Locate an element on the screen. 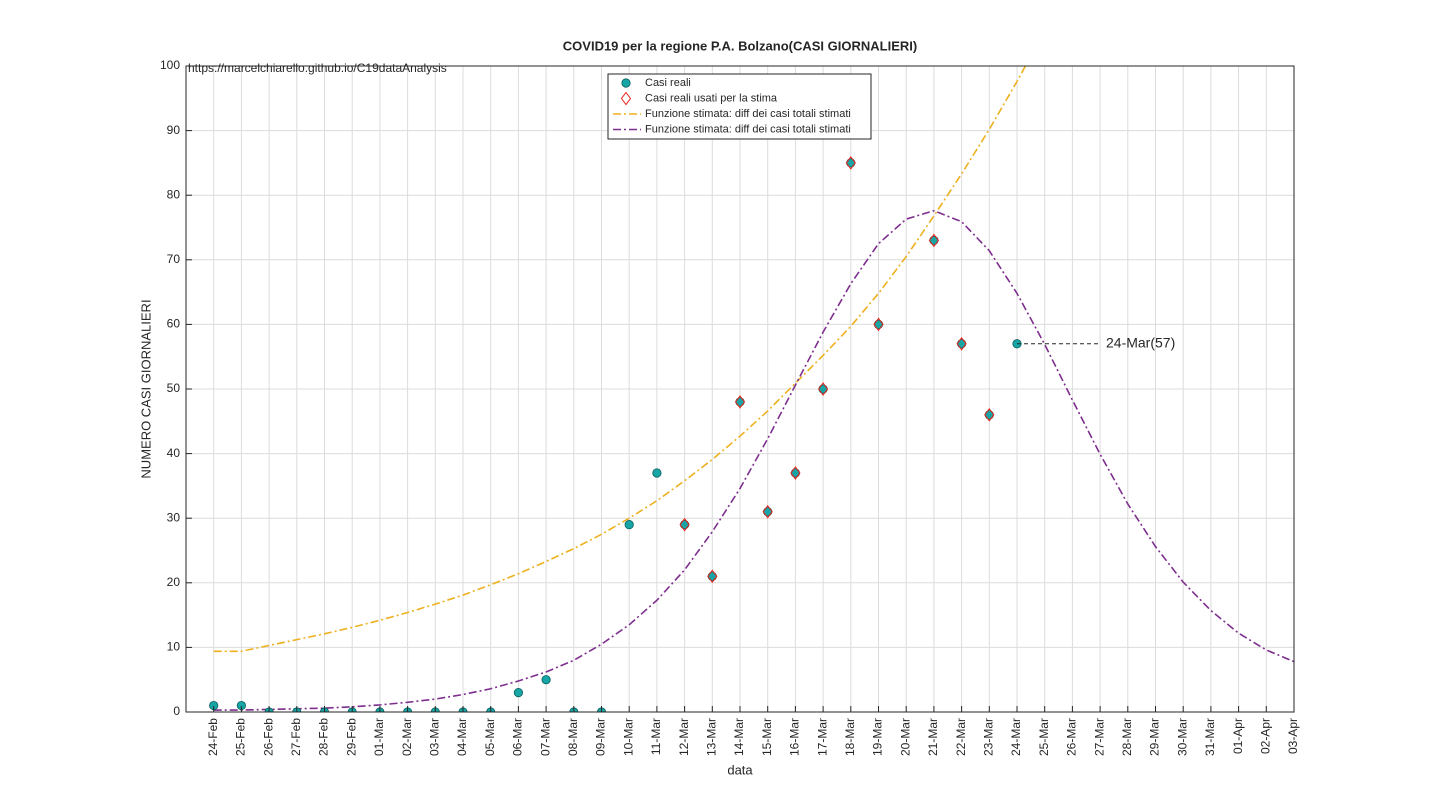 This screenshot has height=800, width=1430. x-tick-label: 02-Apr is located at coordinates (1265, 736).